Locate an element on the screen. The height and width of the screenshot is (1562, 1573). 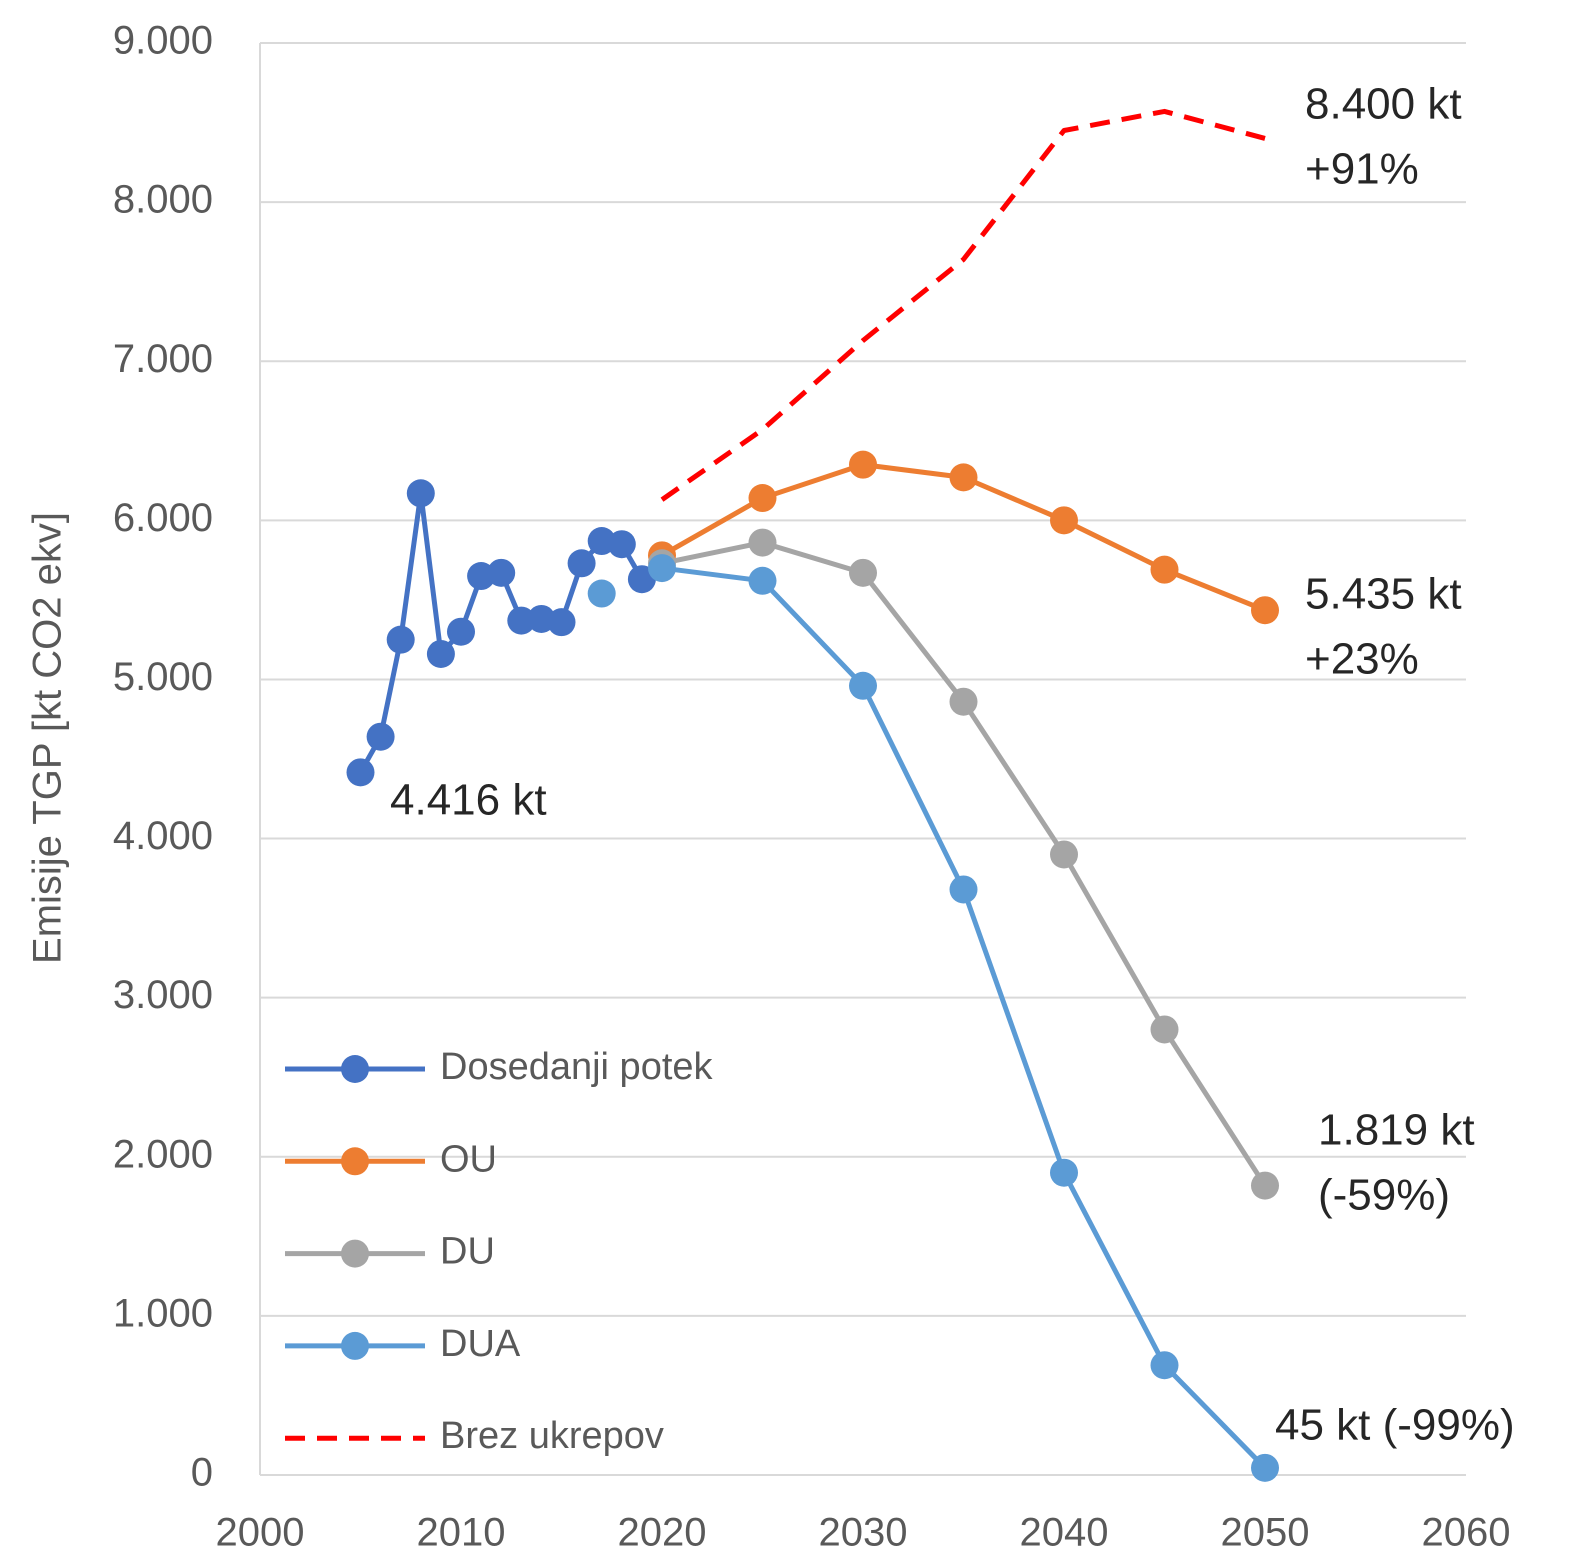
x-tick-label: 2010 is located at coordinates (461, 1533).